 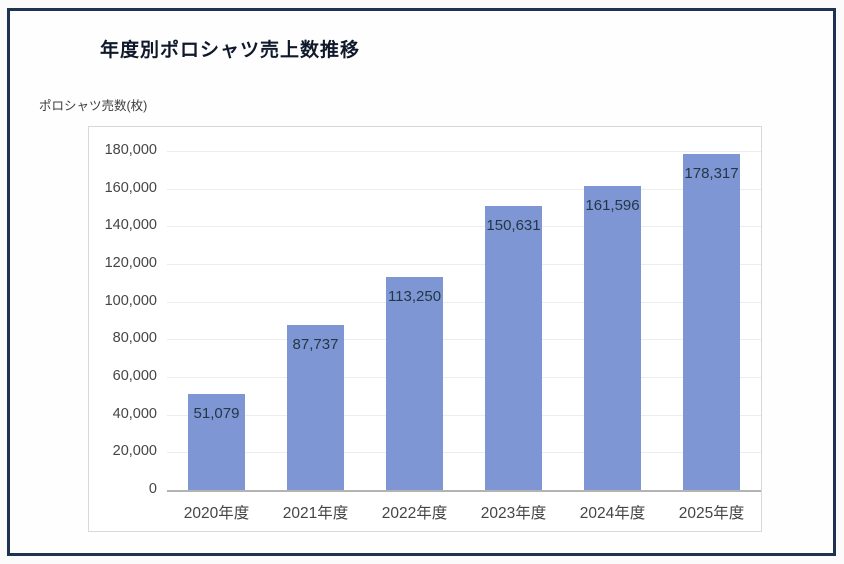 I want to click on bar-value-label: 150,631, so click(x=513, y=226).